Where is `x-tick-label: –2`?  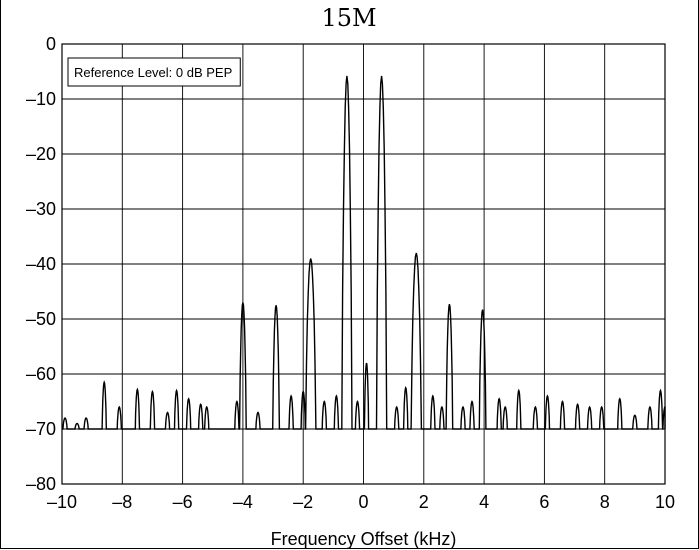 x-tick-label: –2 is located at coordinates (303, 502).